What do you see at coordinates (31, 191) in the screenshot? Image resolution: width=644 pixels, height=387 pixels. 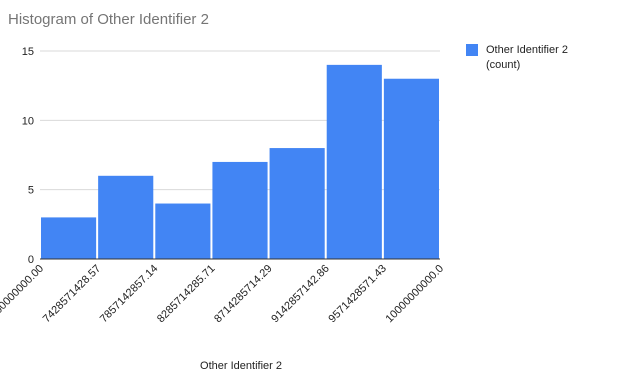 I see `y-tick-label: 5` at bounding box center [31, 191].